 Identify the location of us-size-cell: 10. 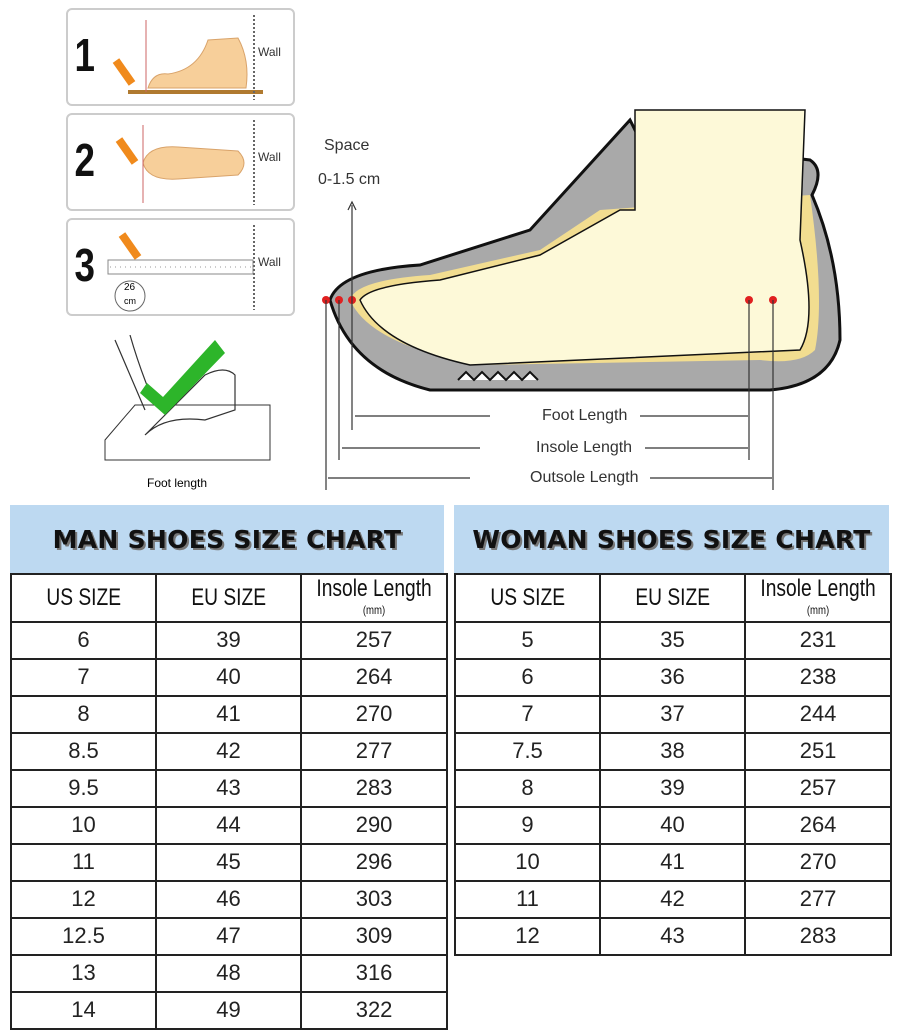
(527, 862).